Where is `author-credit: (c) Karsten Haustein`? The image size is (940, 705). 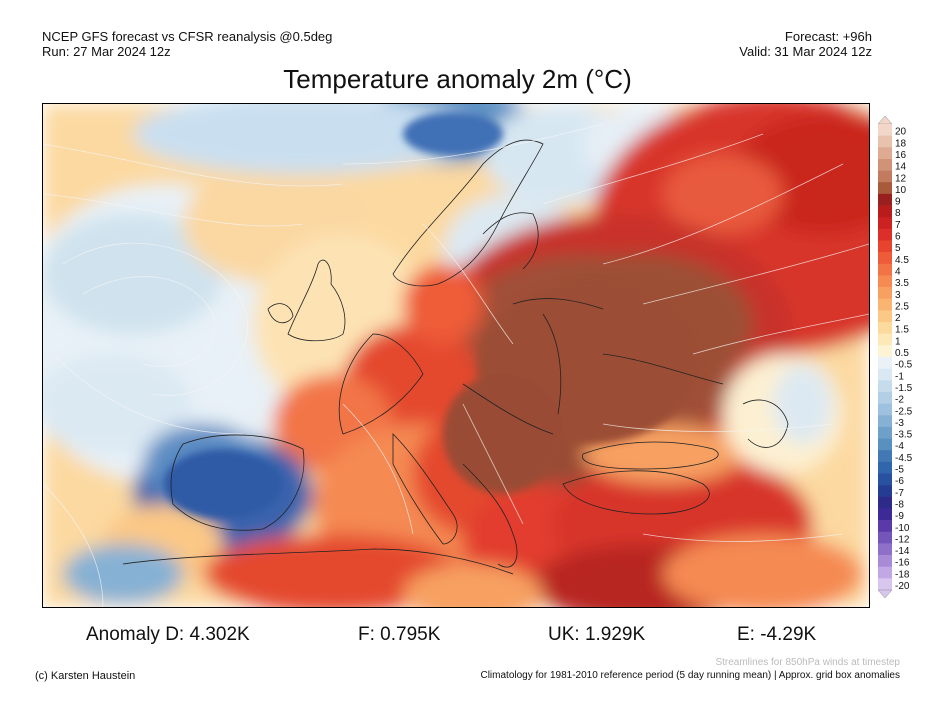
author-credit: (c) Karsten Haustein is located at coordinates (85, 676).